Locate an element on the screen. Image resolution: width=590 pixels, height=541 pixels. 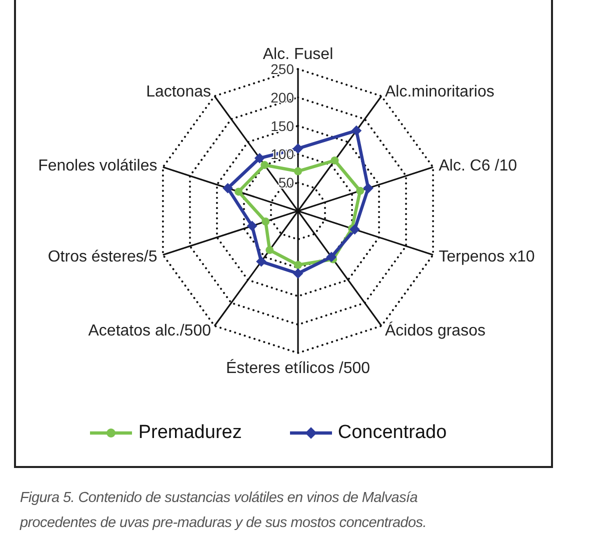
y-tick-label: 200 is located at coordinates (282, 97).